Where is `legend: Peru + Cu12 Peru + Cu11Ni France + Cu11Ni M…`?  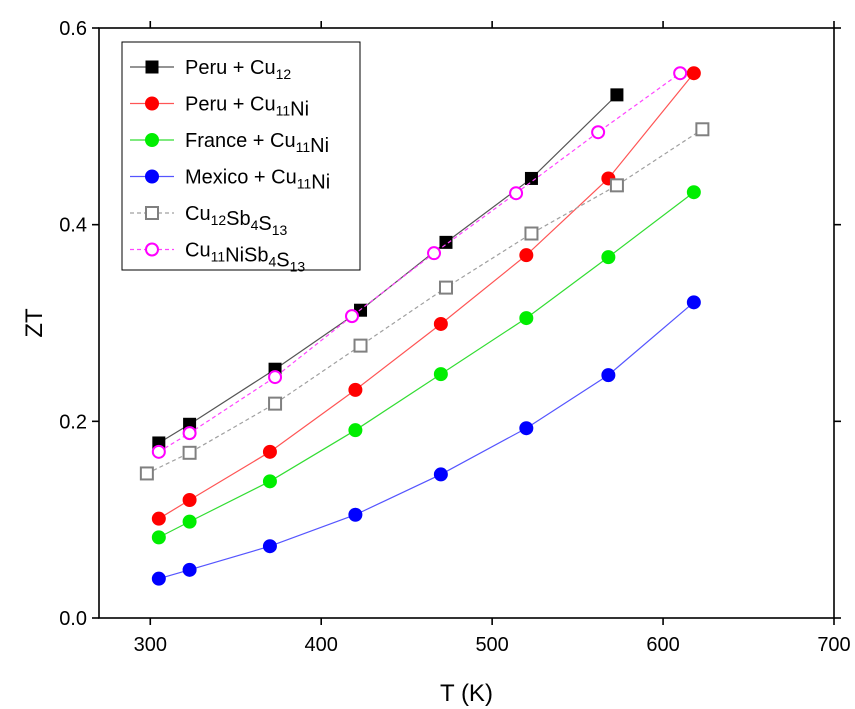 legend: Peru + Cu12 Peru + Cu11Ni France + Cu11Ni M… is located at coordinates (241, 158).